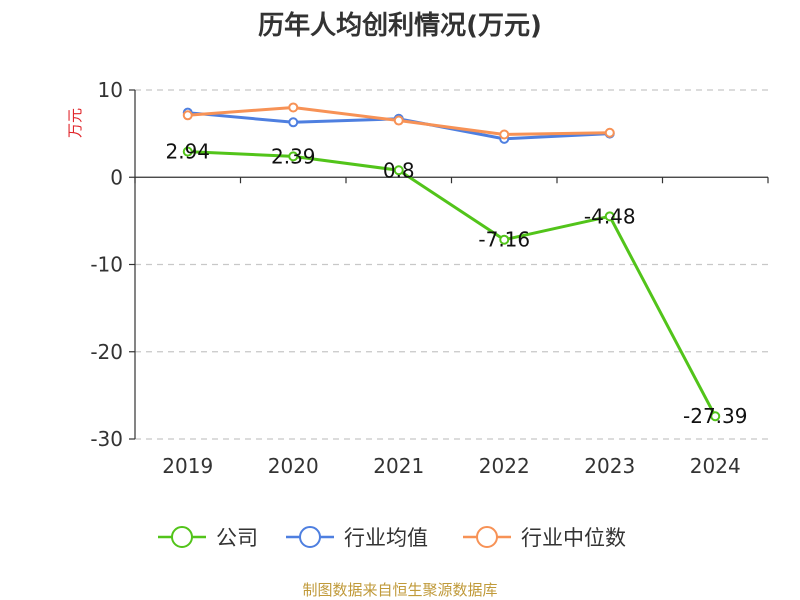 The width and height of the screenshot is (800, 600). Describe the element at coordinates (504, 466) in the screenshot. I see `x-tick-label: 2022` at that location.